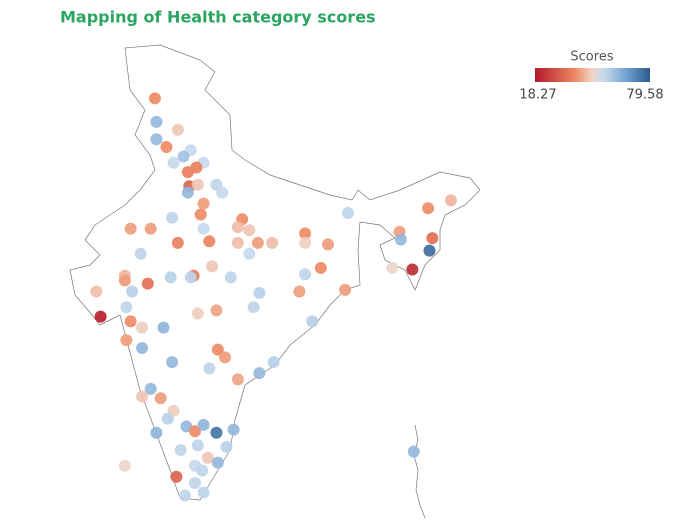 This screenshot has height=525, width=700. Describe the element at coordinates (644, 95) in the screenshot. I see `colorbar-max-label: 79.58` at that location.